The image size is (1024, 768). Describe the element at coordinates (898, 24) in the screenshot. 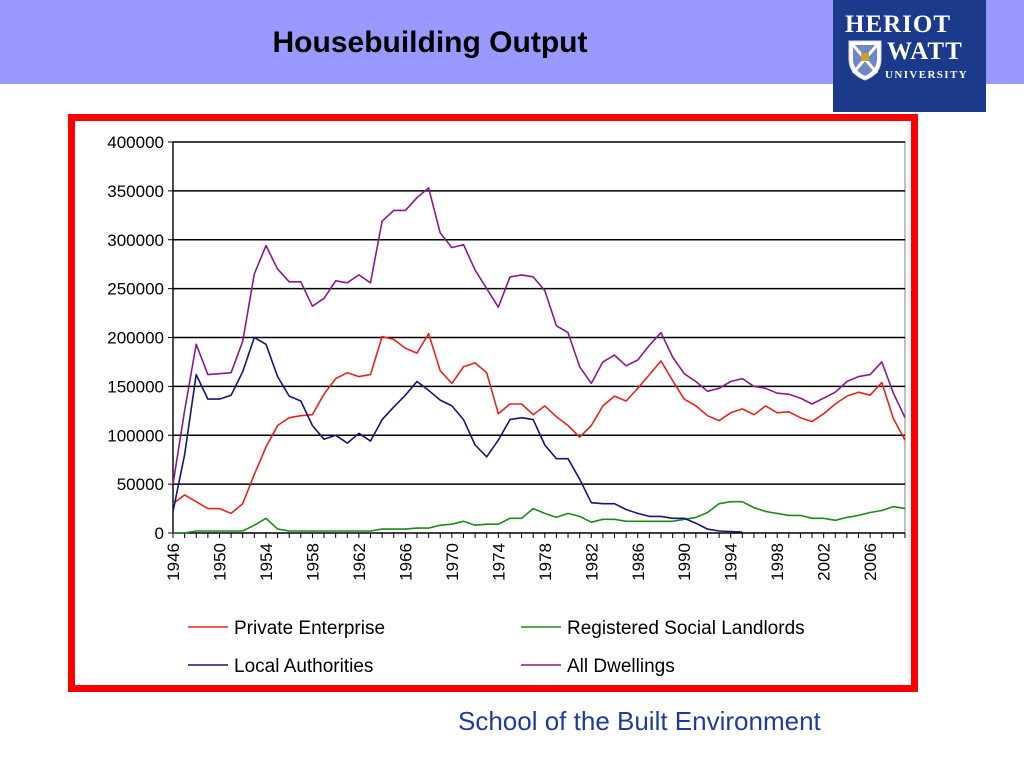

I see `logo-heriot-text: HERIOT` at that location.